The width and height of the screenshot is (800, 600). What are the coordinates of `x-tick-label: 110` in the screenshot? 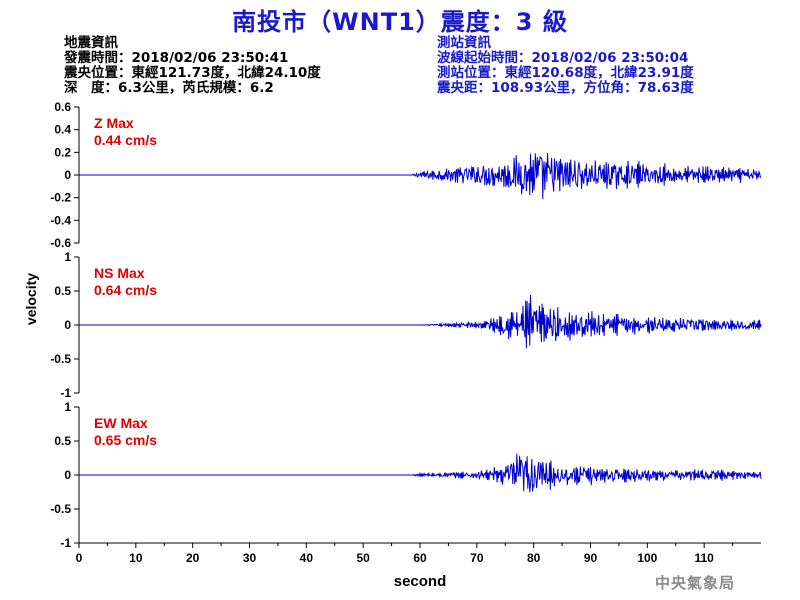 It's located at (704, 558).